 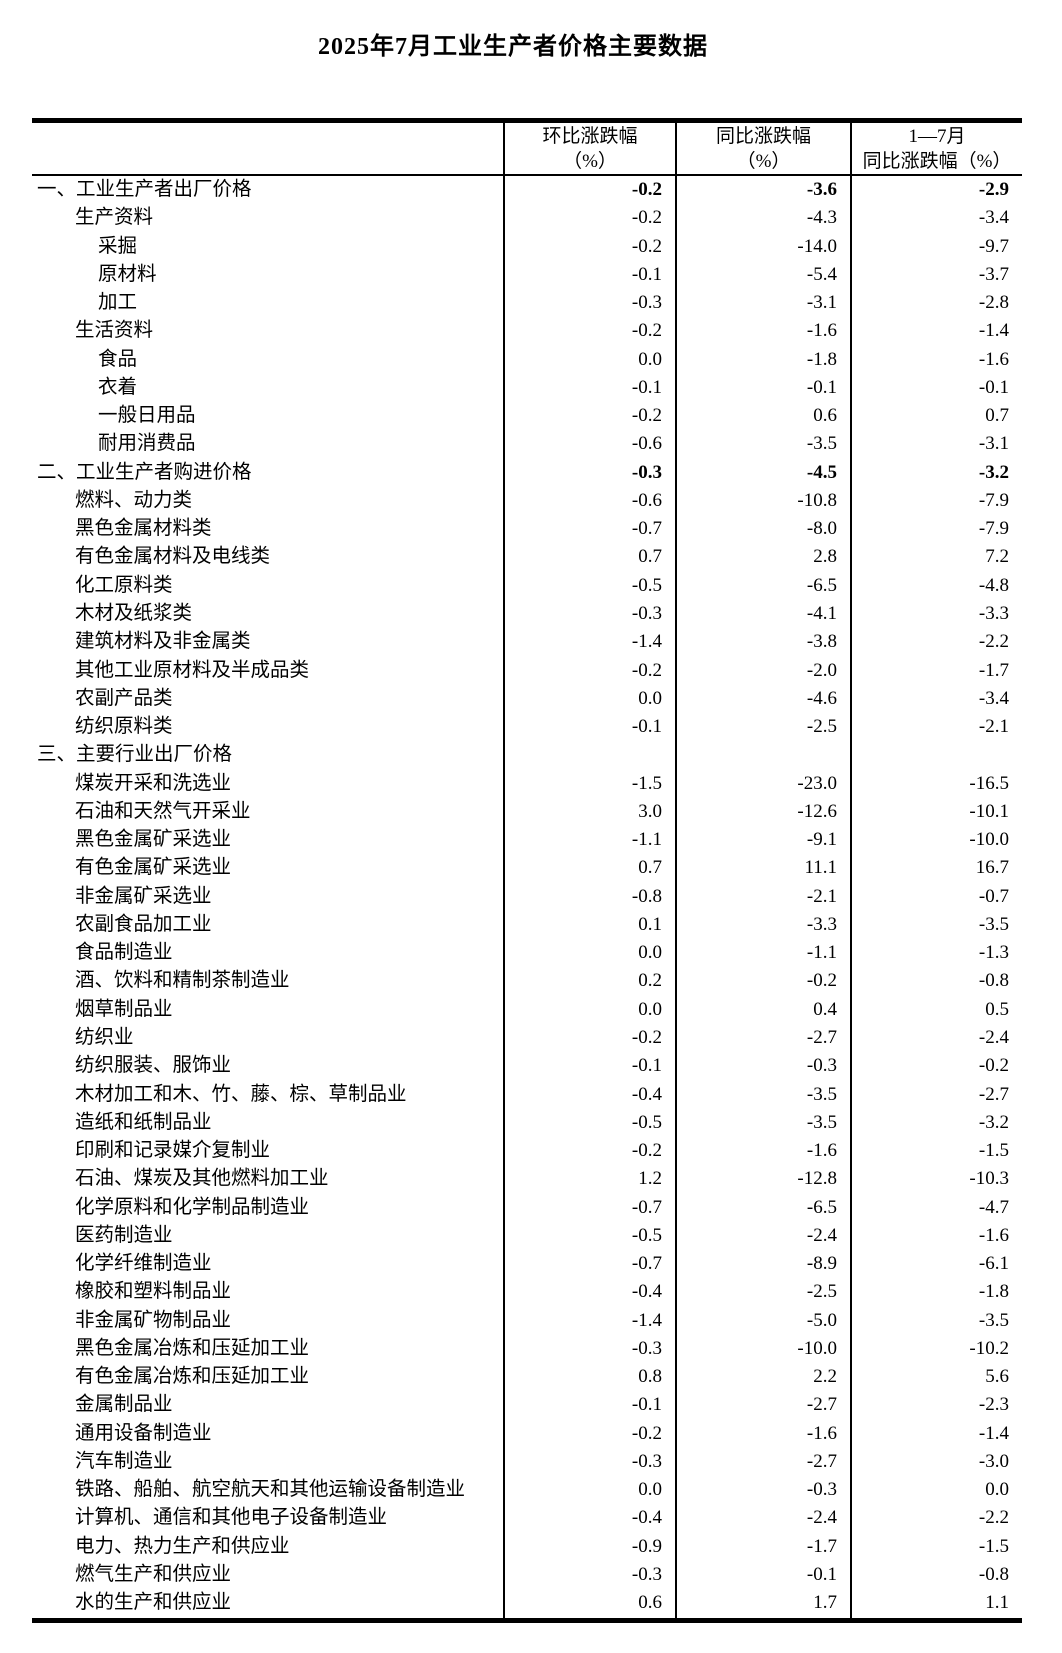 I want to click on table-row: 二、工业生产者购进价格 -0.3 -4.5 -3.2, so click(x=527, y=472).